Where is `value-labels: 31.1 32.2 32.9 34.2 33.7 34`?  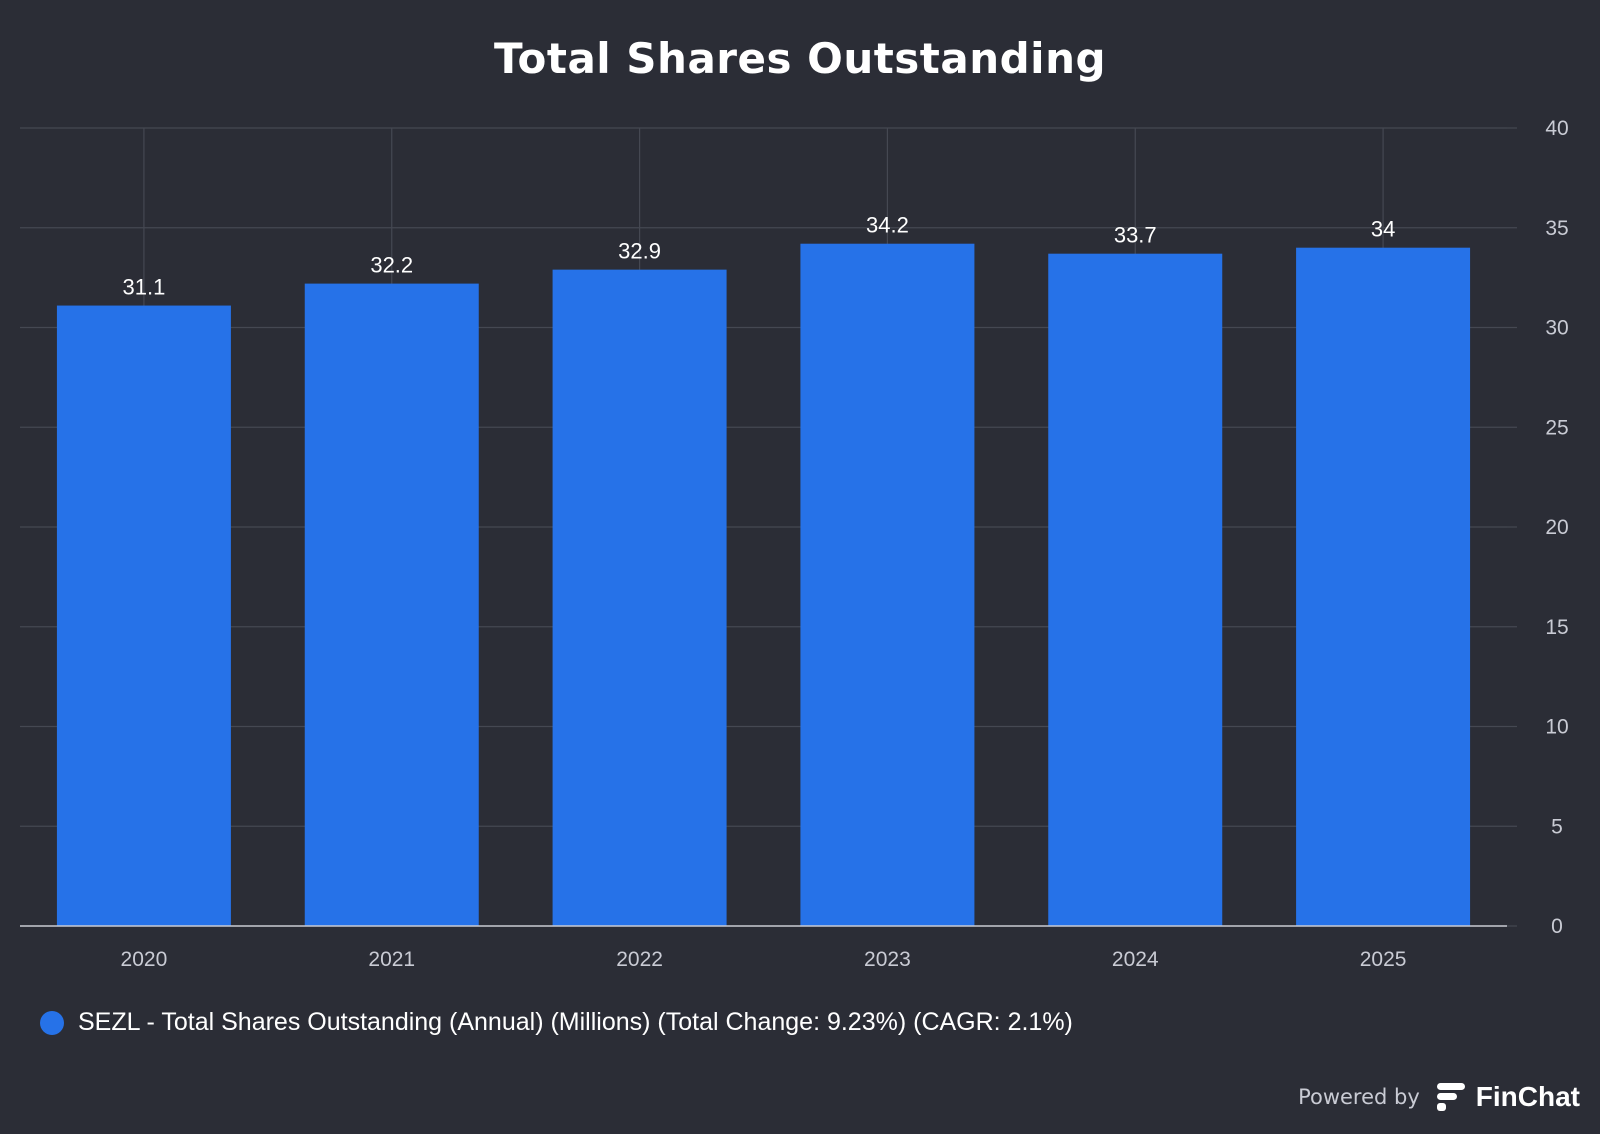 value-labels: 31.1 32.2 32.9 34.2 33.7 34 is located at coordinates (759, 256).